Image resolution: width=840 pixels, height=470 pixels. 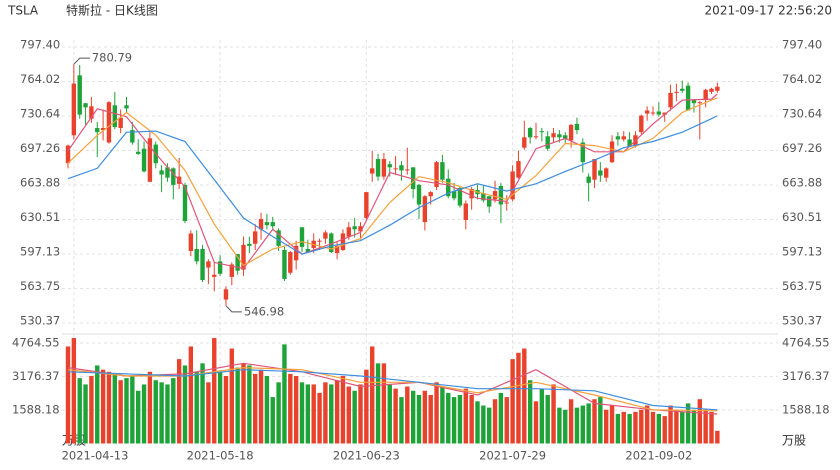 What do you see at coordinates (36, 376) in the screenshot?
I see `volume-tick-label: 3176.37` at bounding box center [36, 376].